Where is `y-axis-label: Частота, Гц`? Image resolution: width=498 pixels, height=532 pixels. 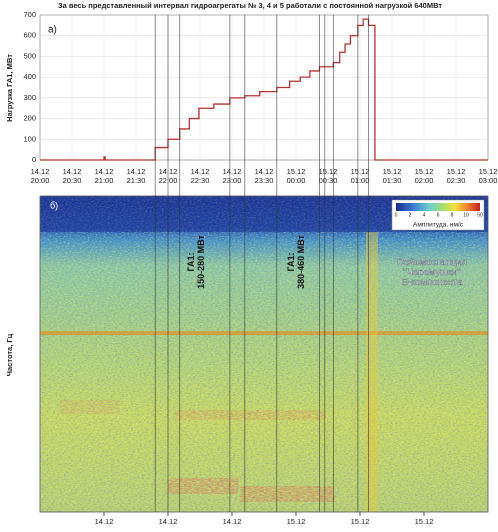
y-axis-label: Частота, Гц is located at coordinates (9, 354).